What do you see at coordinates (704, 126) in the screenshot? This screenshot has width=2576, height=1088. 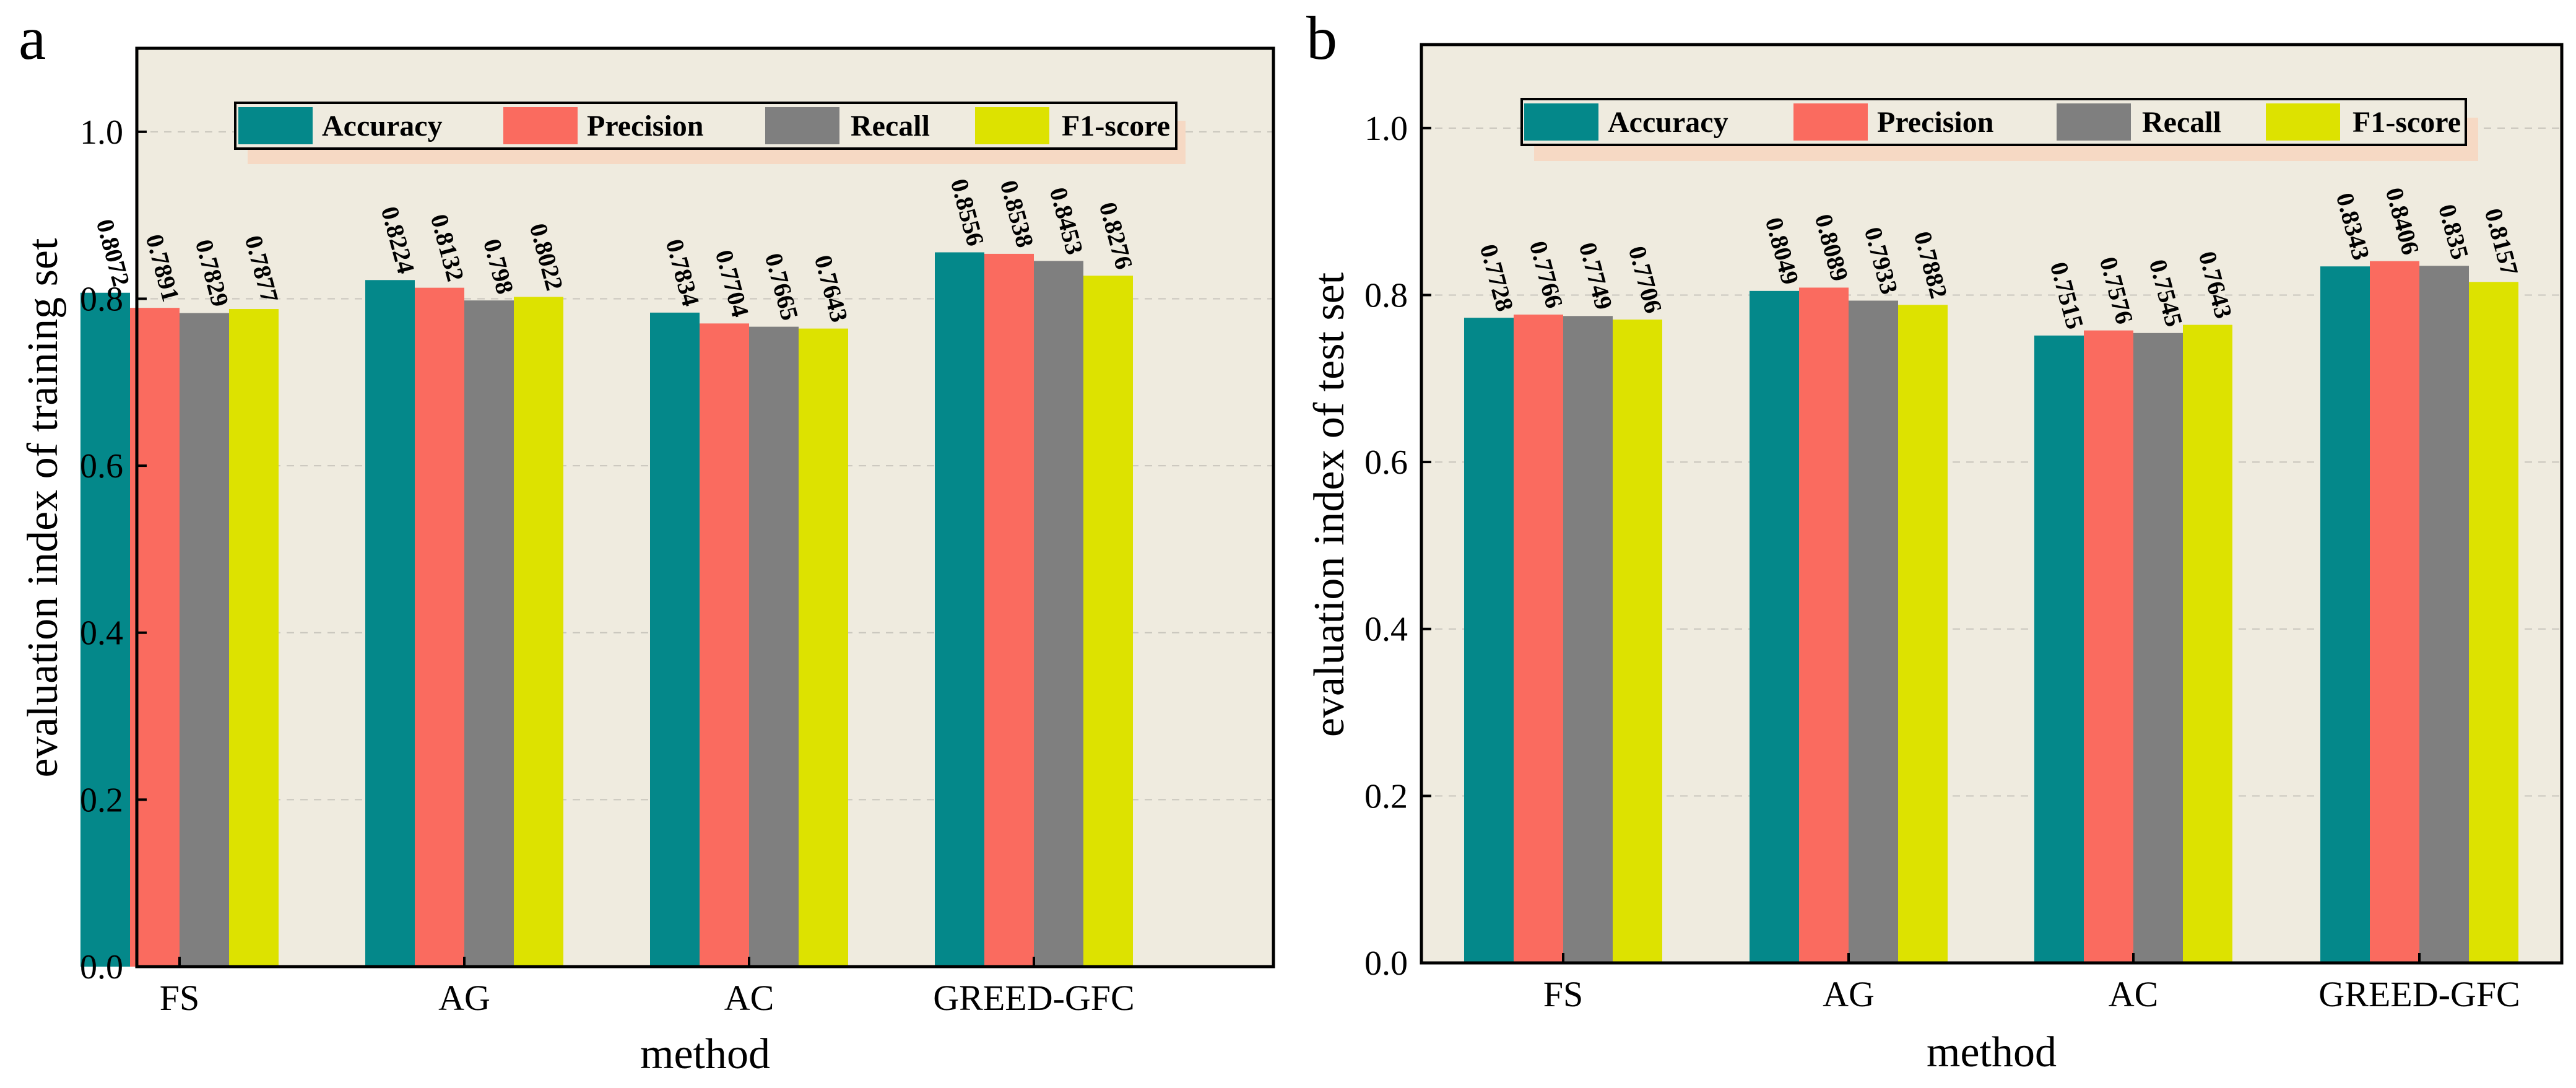 I see `panel-a-legend-items: Accuracy Precision Recall F1-score` at bounding box center [704, 126].